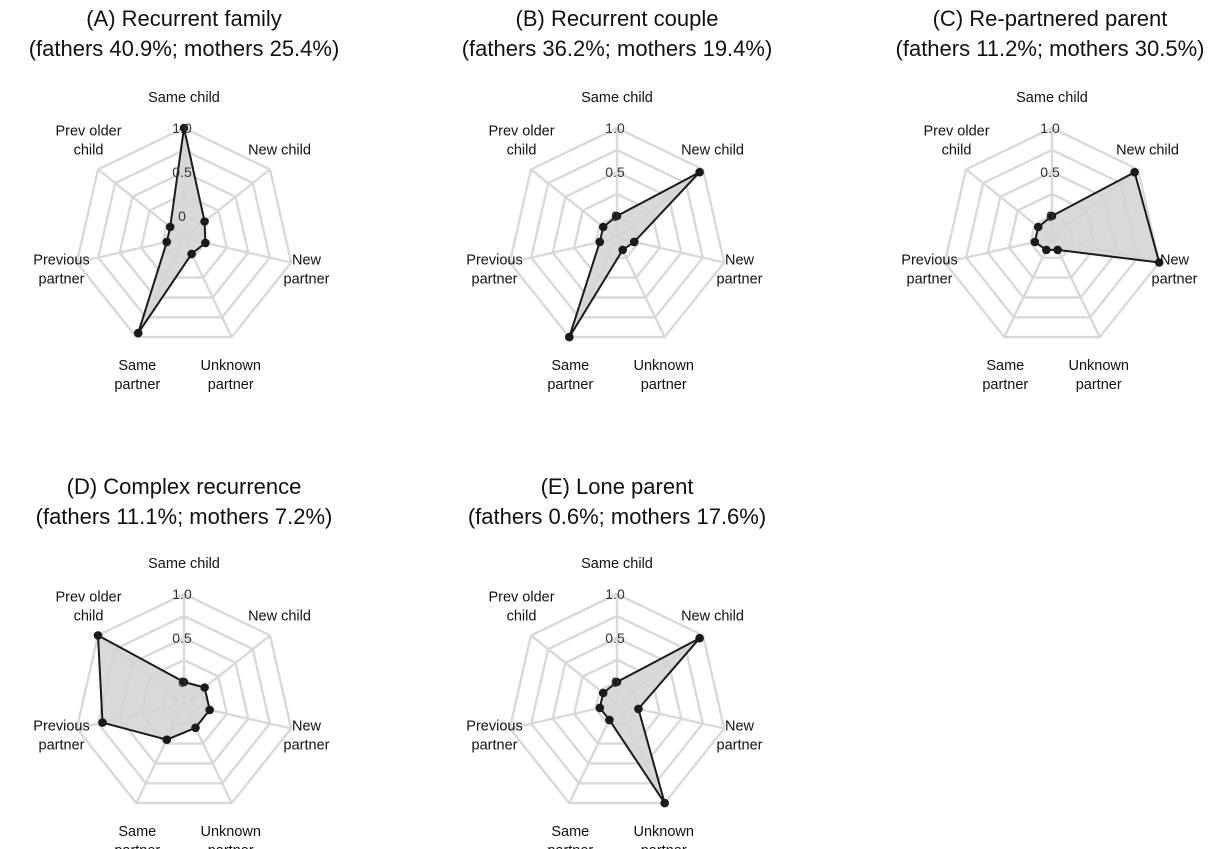 This screenshot has width=1230, height=849. Describe the element at coordinates (617, 48) in the screenshot. I see `panel-subtitle: (fathers 36.2%; mothers 19.4%)` at that location.